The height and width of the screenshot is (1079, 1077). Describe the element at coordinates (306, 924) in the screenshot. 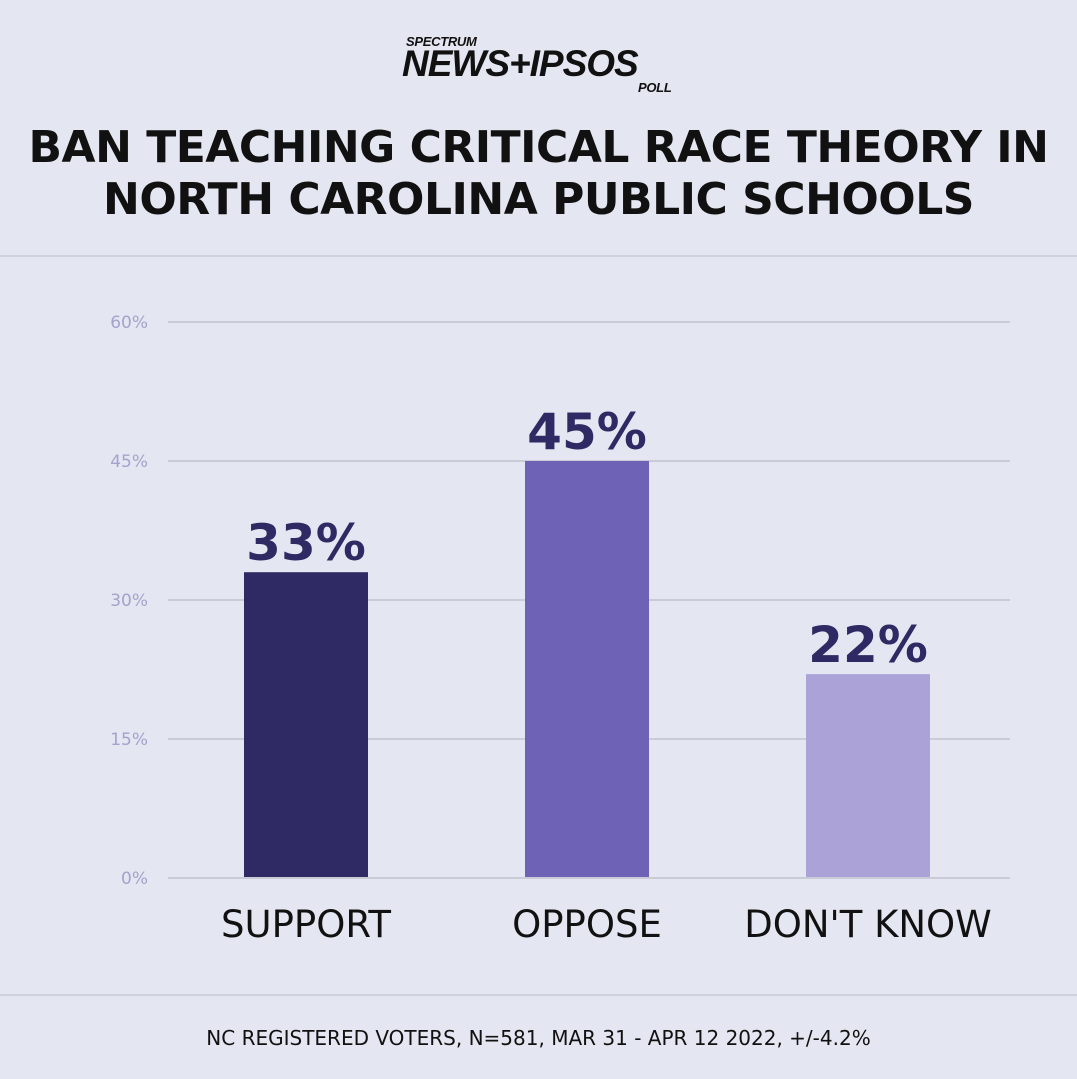

I see `x-category-label: SUPPORT` at that location.